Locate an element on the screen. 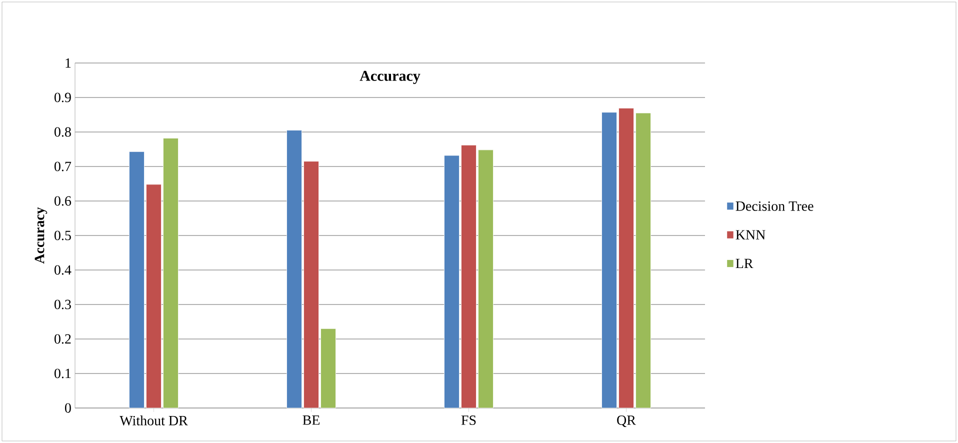 Image resolution: width=958 pixels, height=443 pixels. y-tick-label: 0.2 is located at coordinates (62, 339).